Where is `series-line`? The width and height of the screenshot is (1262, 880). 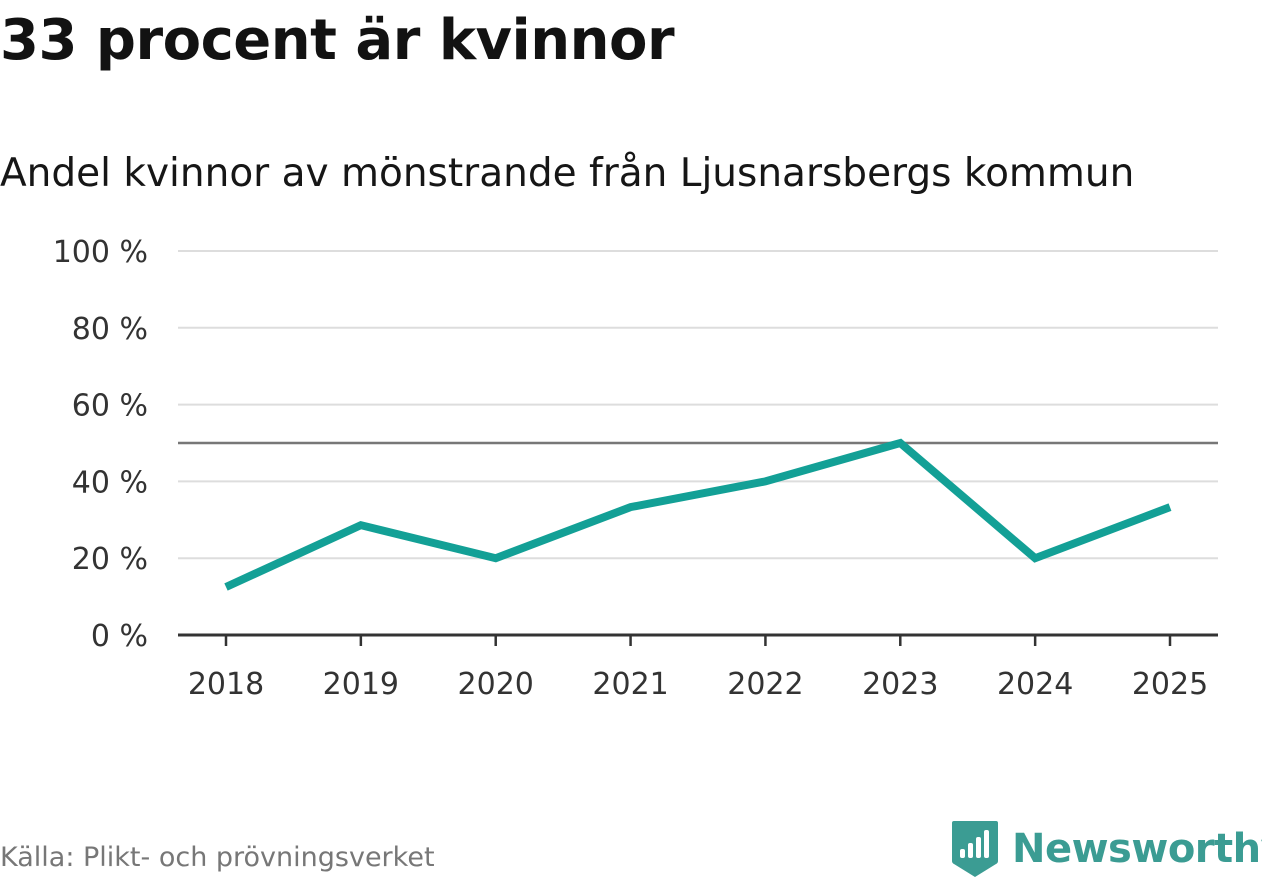
series-line is located at coordinates (698, 514).